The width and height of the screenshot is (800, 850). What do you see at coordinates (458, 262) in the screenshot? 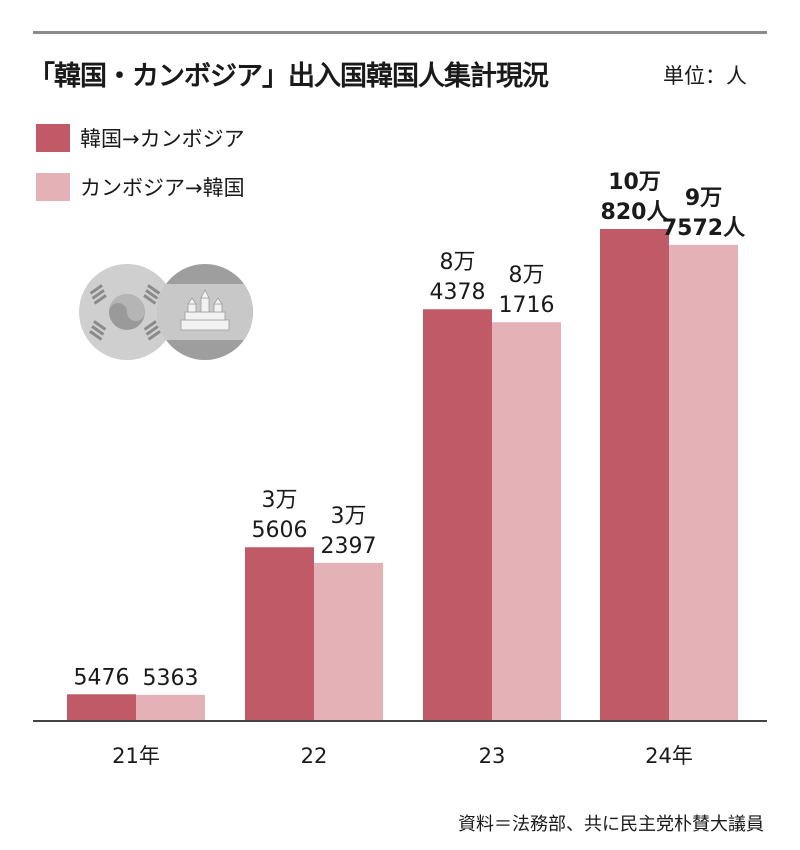
I see `value-label-outbound-2-0: 8万` at bounding box center [458, 262].